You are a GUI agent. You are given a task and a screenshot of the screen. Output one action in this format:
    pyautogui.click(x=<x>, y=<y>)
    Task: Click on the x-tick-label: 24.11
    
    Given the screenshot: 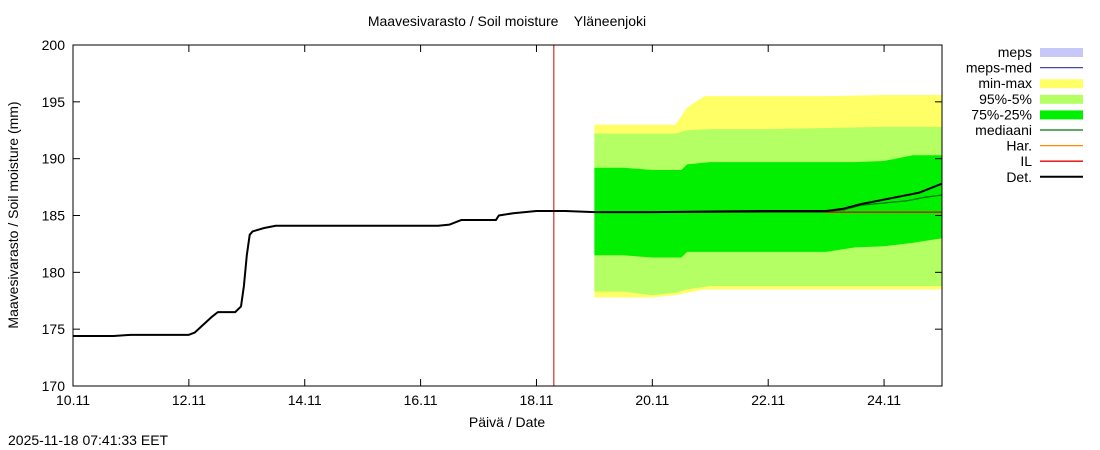 What is the action you would take?
    pyautogui.click(x=884, y=400)
    